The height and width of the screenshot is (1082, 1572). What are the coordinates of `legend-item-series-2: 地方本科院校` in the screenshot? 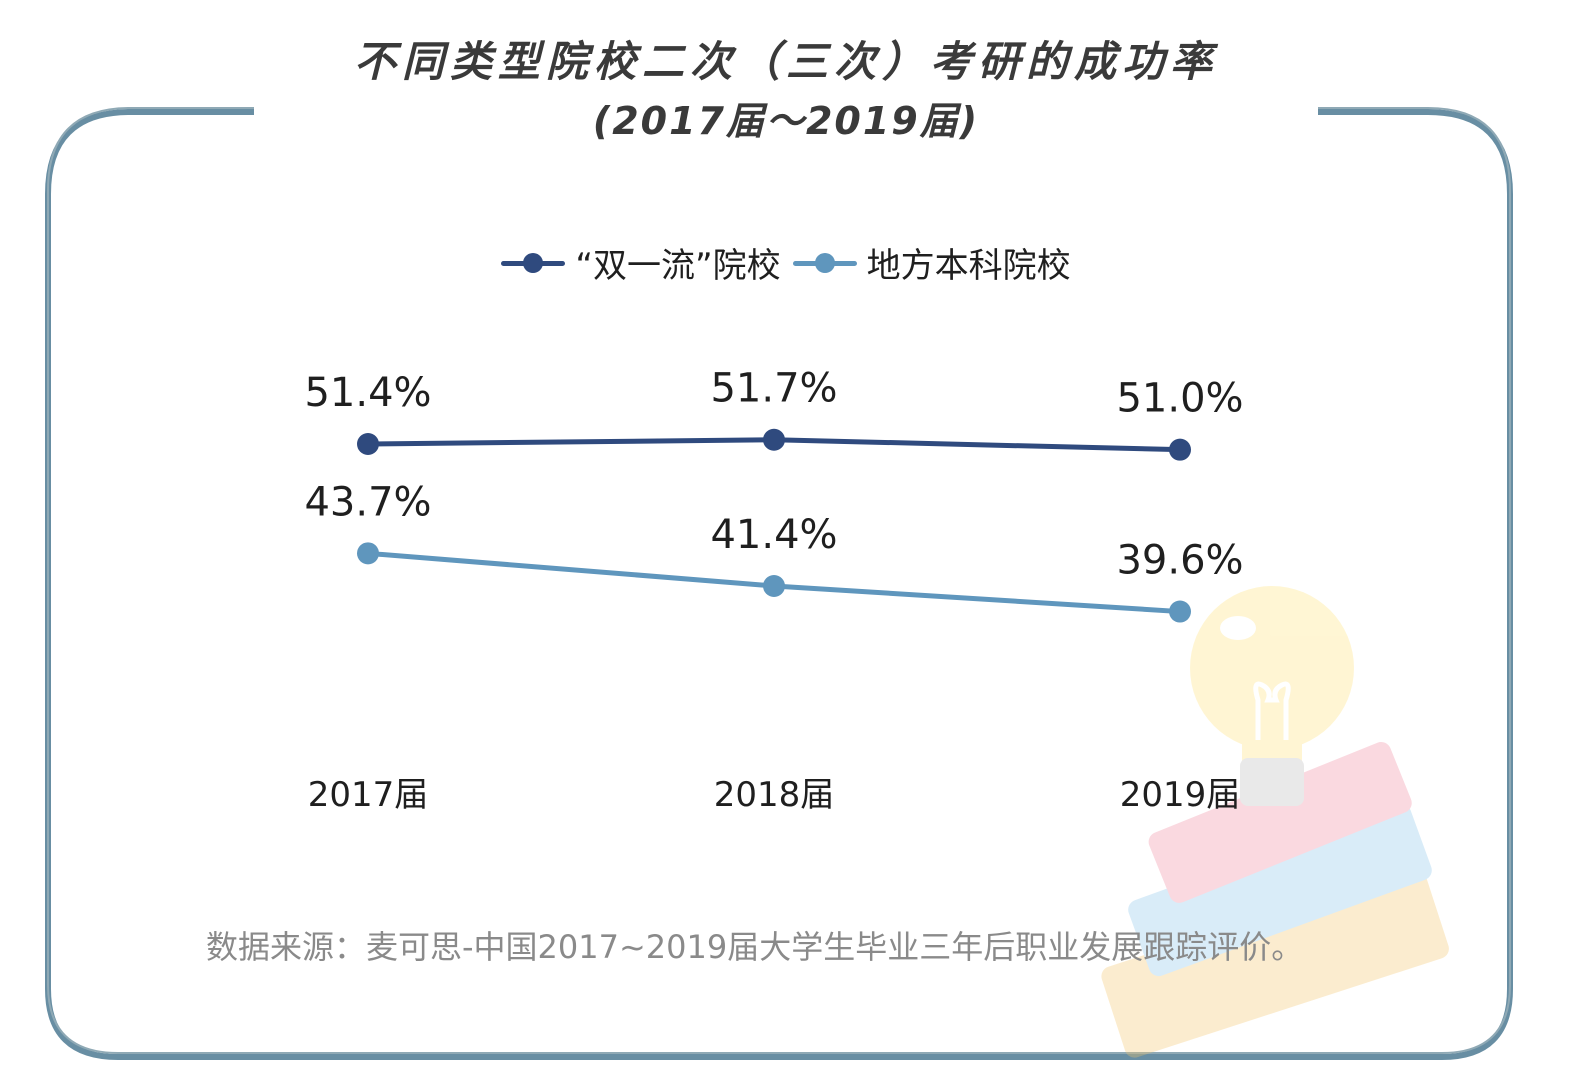 It's located at (931, 262).